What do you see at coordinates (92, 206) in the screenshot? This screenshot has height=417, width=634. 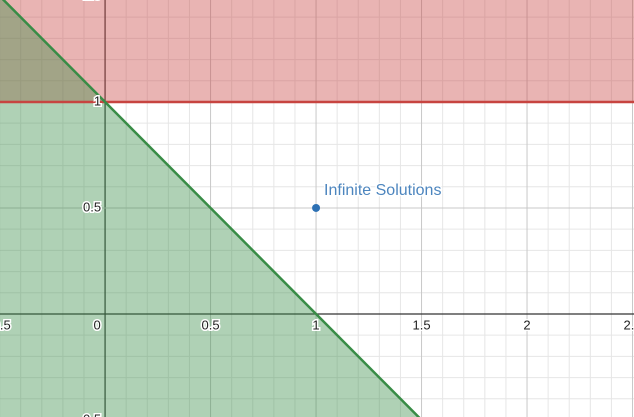 I see `y-tick-label: 0.5` at bounding box center [92, 206].